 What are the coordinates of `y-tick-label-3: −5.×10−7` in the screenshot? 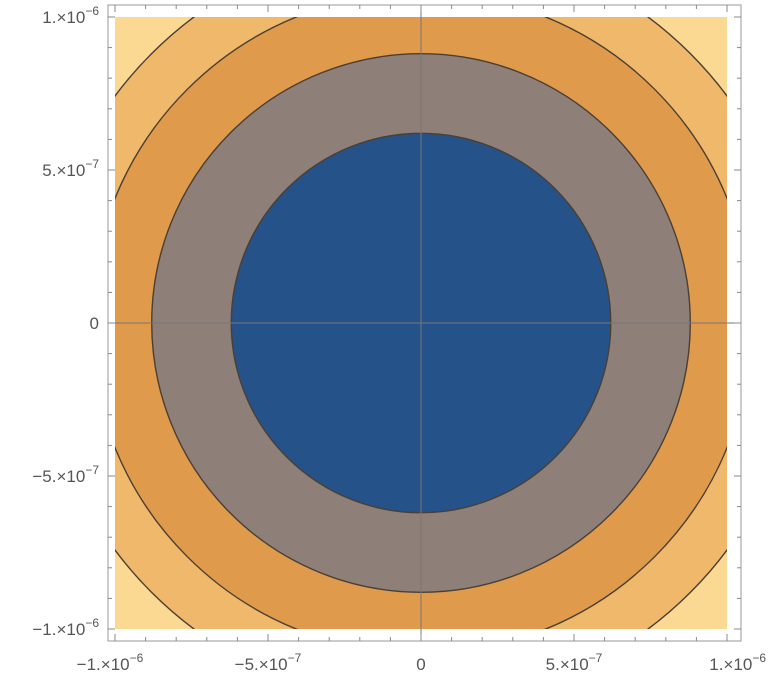 It's located at (65, 474).